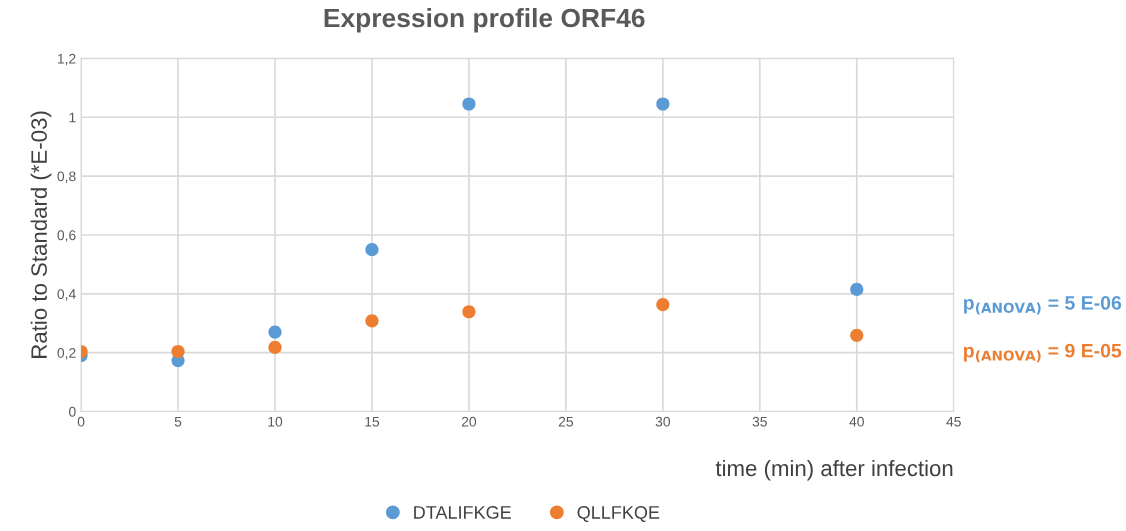  What do you see at coordinates (759, 421) in the screenshot?
I see `x-tick-label: 35` at bounding box center [759, 421].